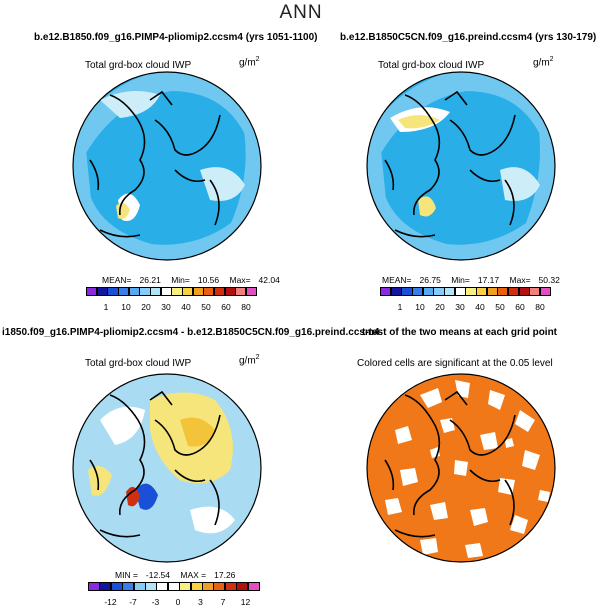 This screenshot has width=602, height=610. What do you see at coordinates (155, 464) in the screenshot?
I see `panel-3-coastlines` at bounding box center [155, 464].